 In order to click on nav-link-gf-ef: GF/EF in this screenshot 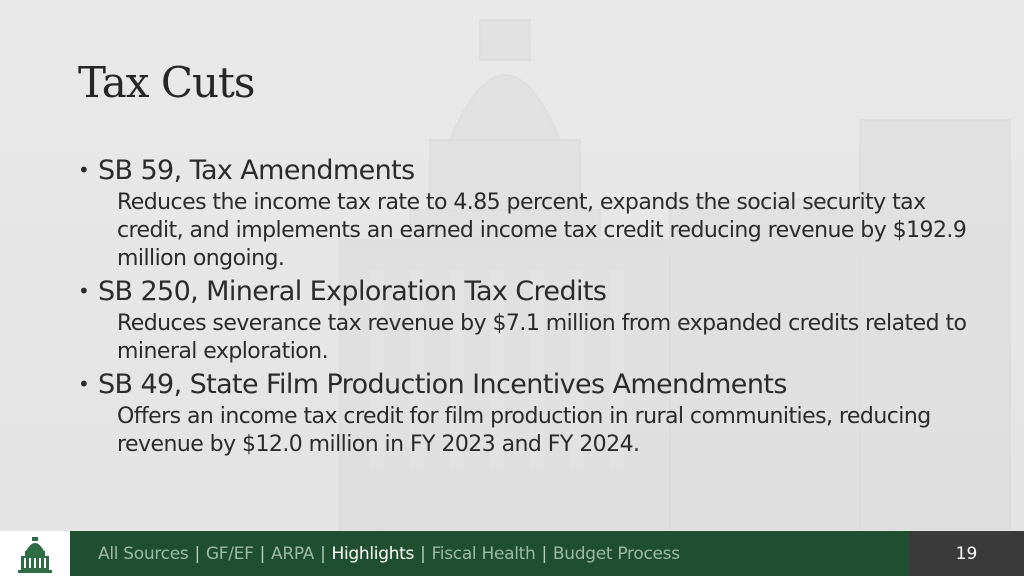, I will do `click(229, 553)`.